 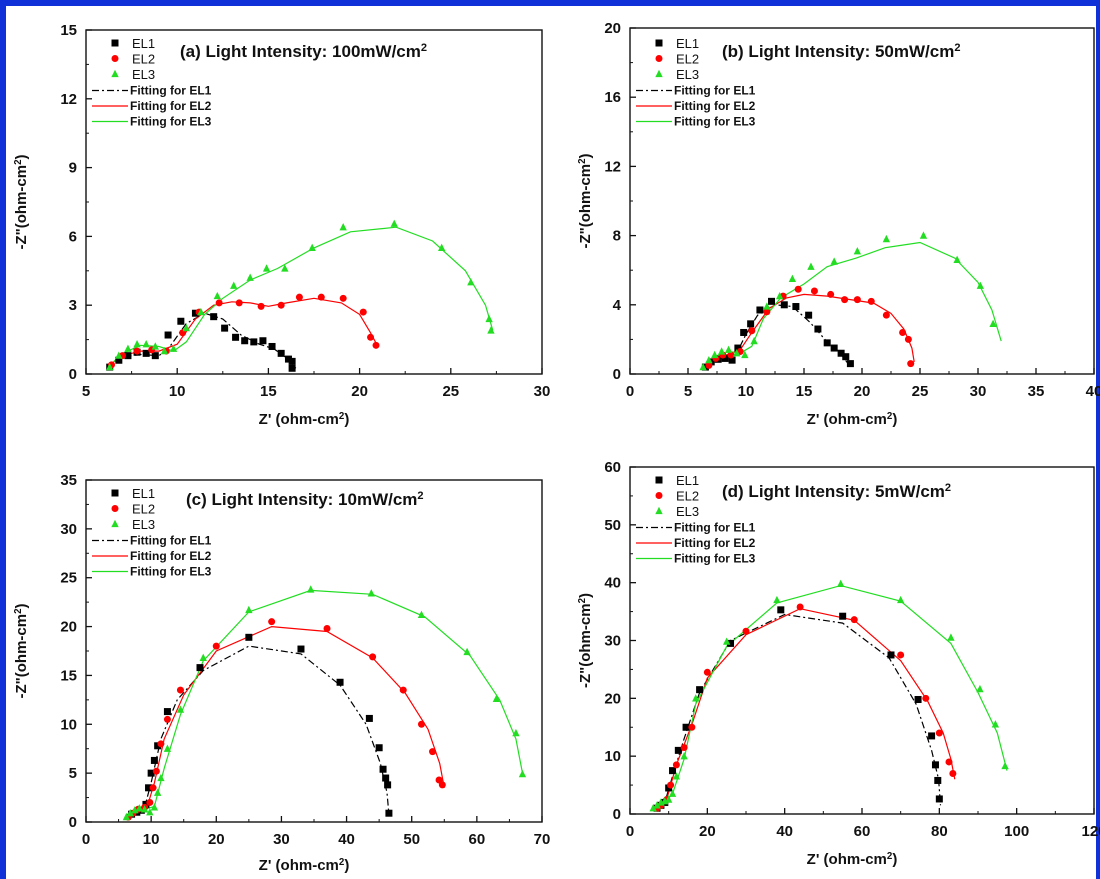 I want to click on series-el2, so click(x=285, y=719).